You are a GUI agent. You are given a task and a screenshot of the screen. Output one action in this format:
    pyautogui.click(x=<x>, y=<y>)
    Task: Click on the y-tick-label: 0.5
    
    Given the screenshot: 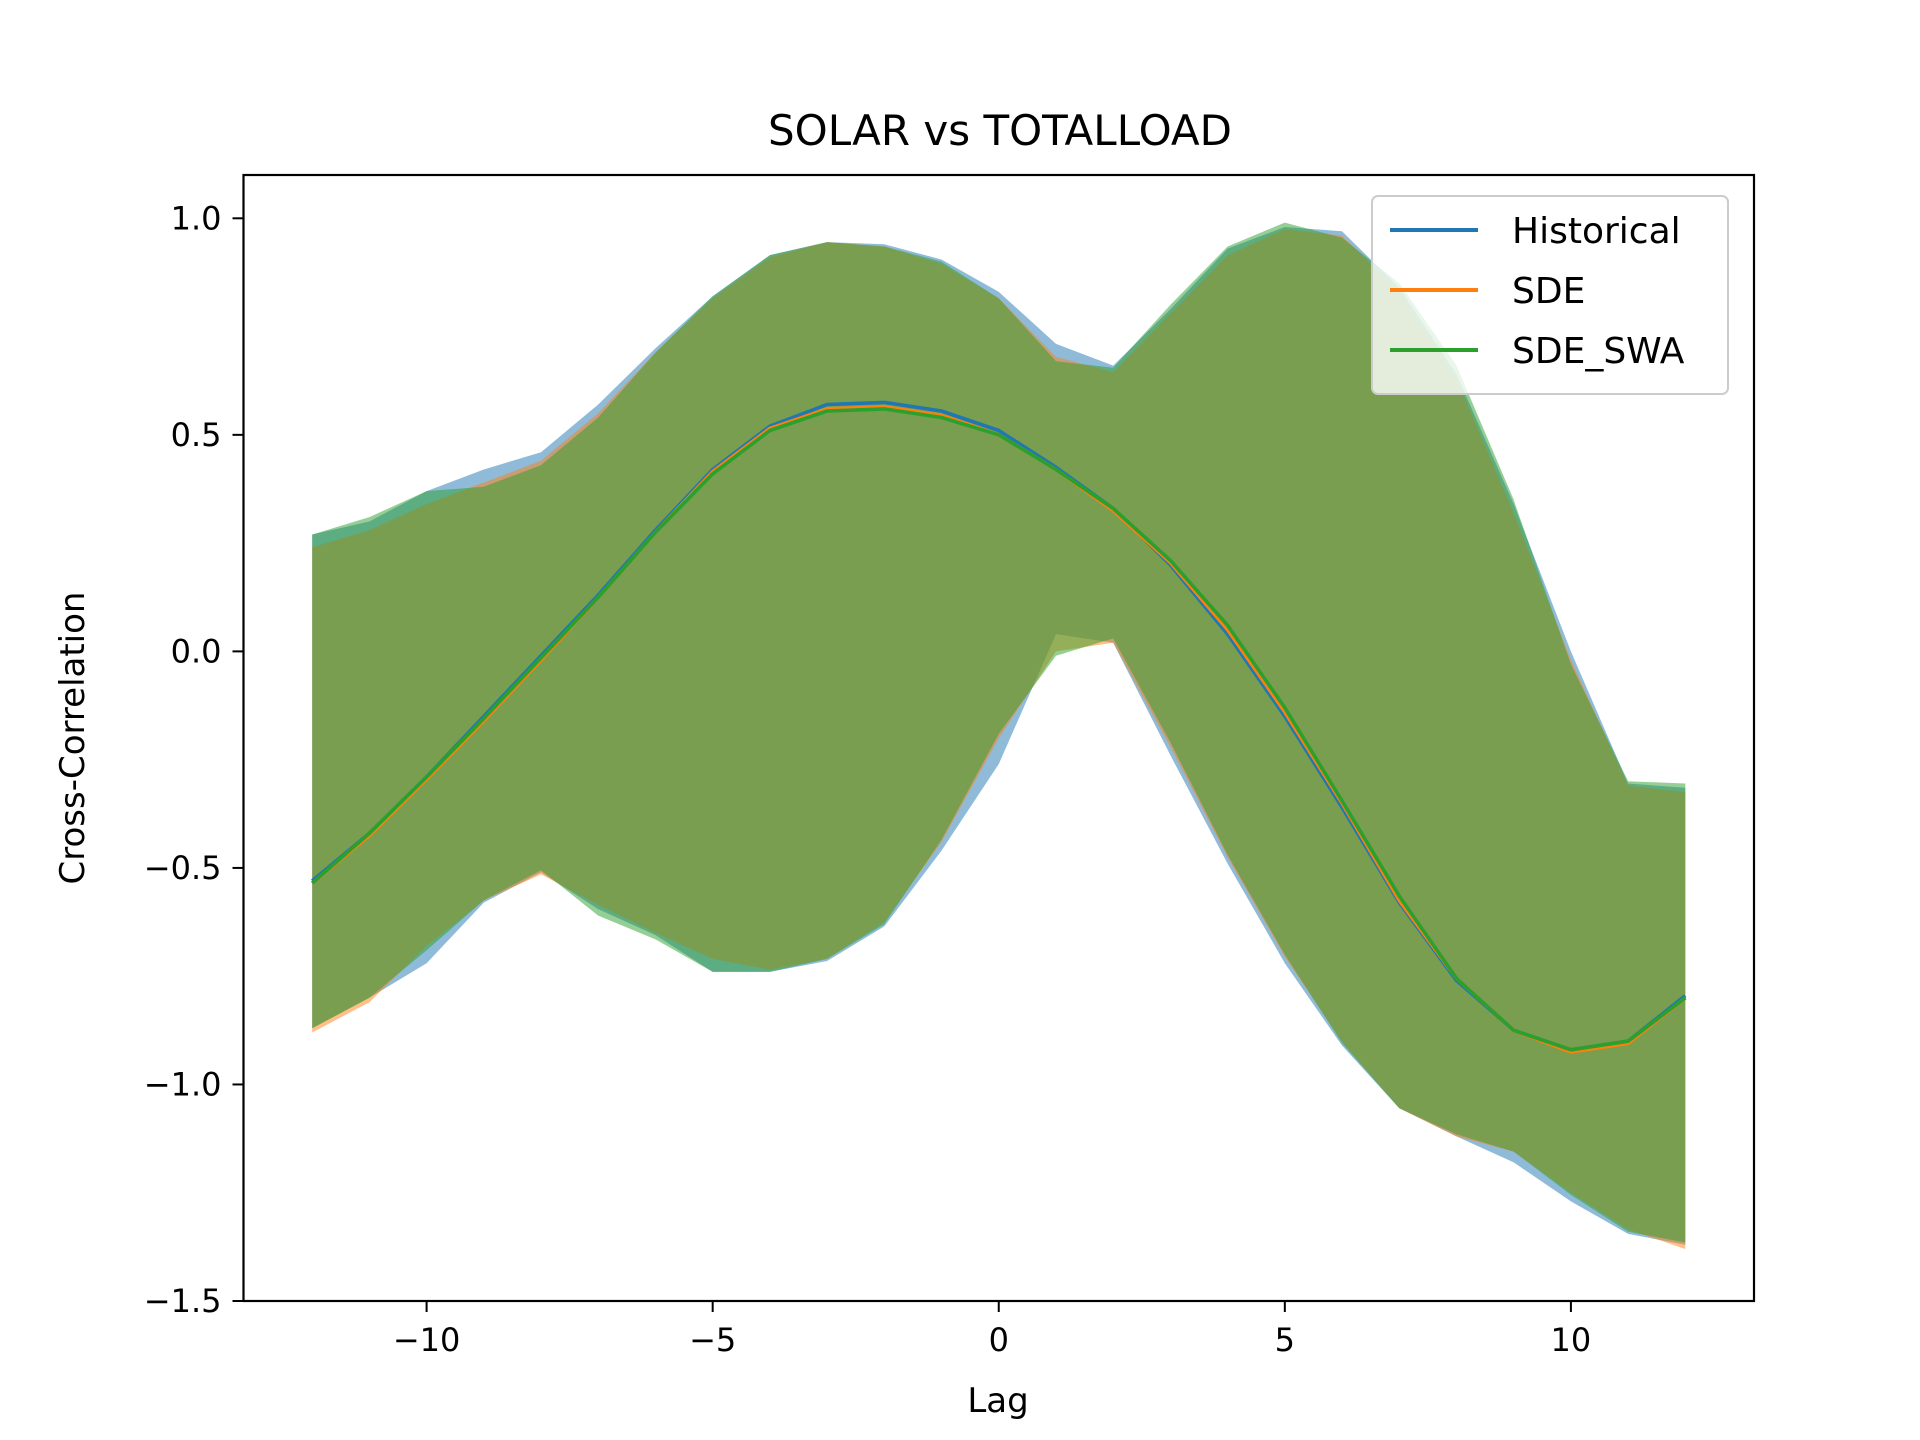 What is the action you would take?
    pyautogui.click(x=196, y=435)
    